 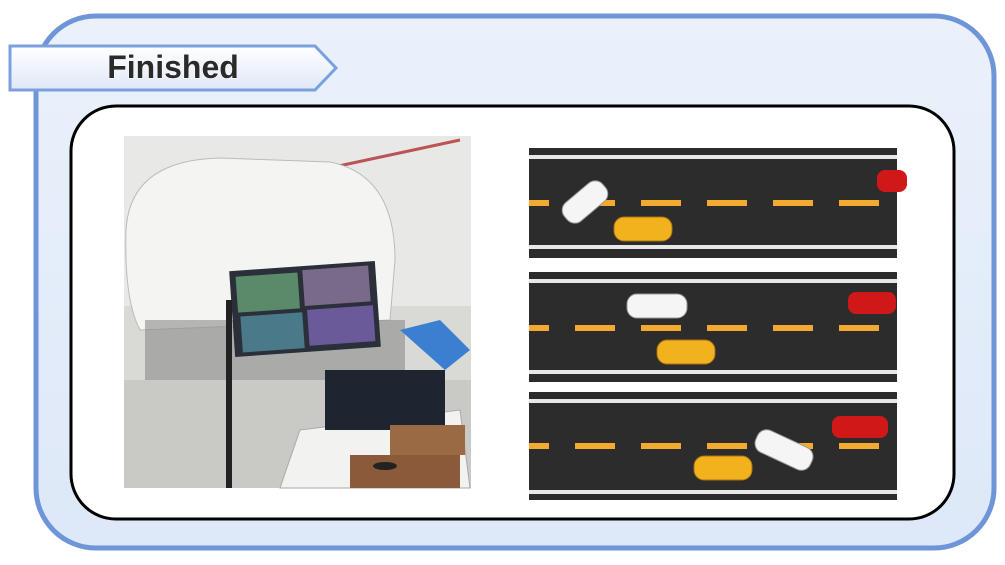 I want to click on title: Finished, so click(x=173, y=67).